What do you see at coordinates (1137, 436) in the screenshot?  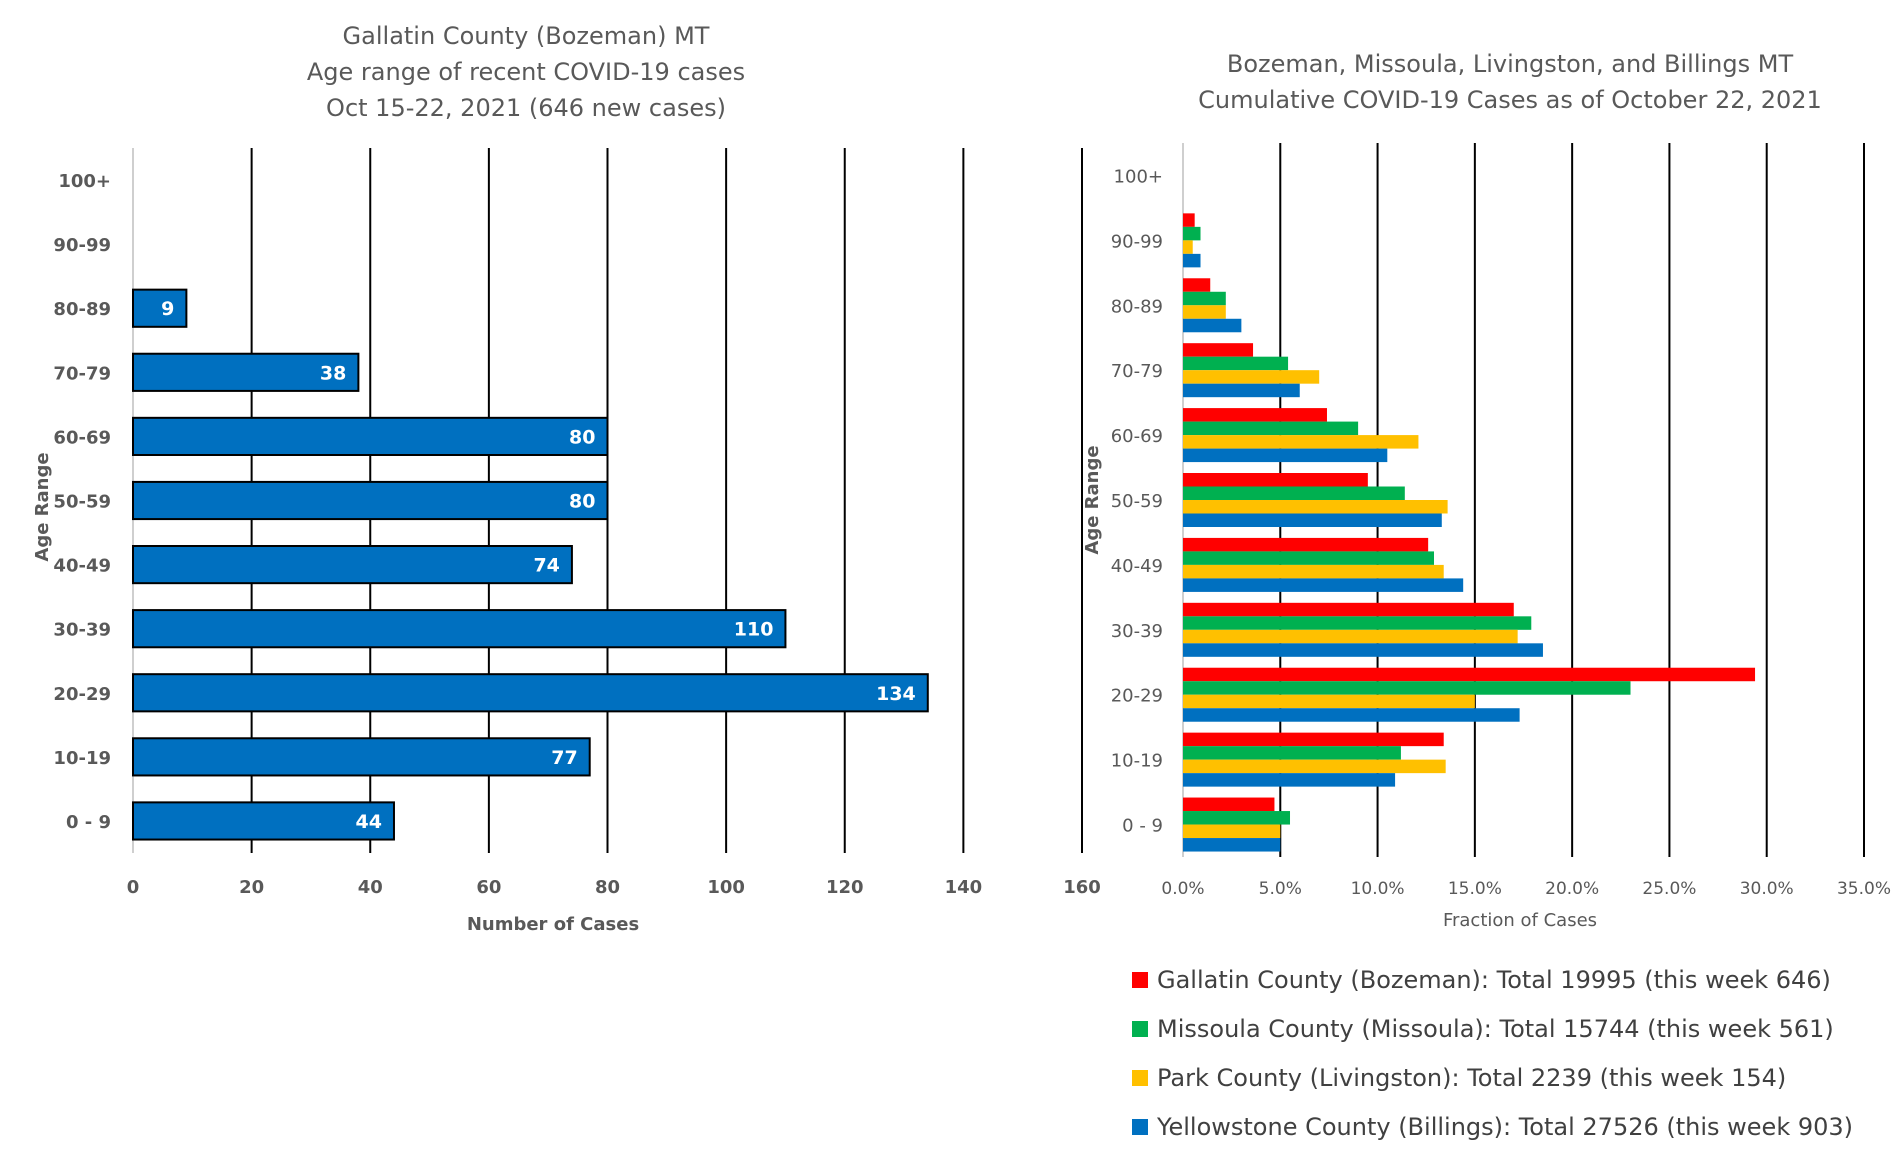 I see `chart2-y-tick-label: 60-69` at bounding box center [1137, 436].